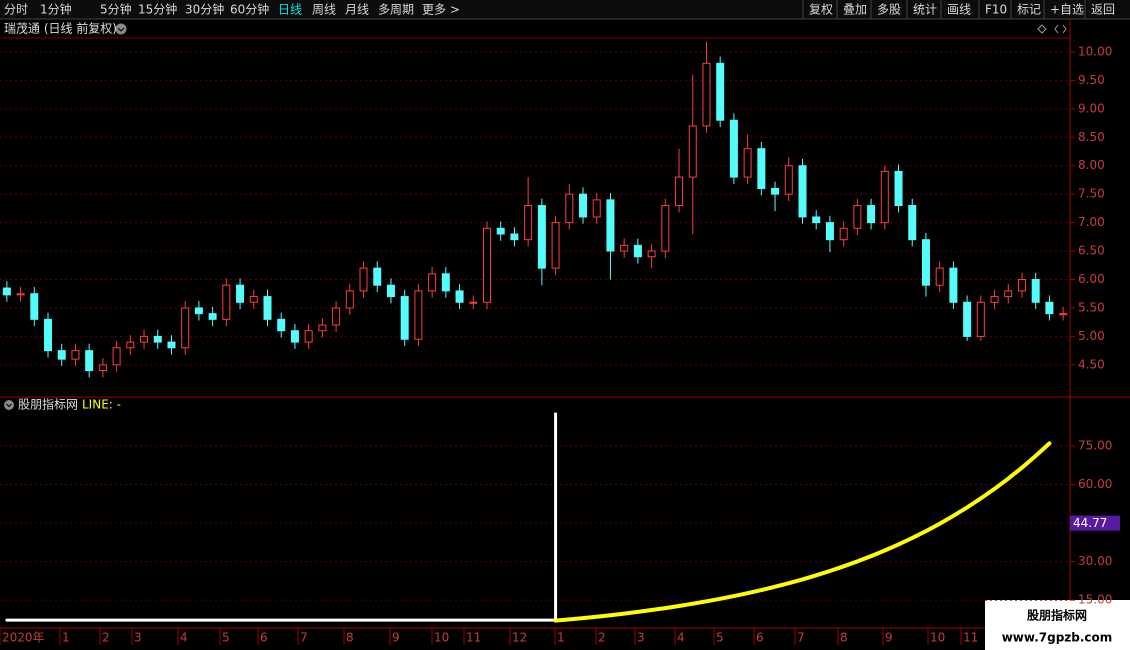  Describe the element at coordinates (1091, 194) in the screenshot. I see `y-tick-label: 7.50` at that location.